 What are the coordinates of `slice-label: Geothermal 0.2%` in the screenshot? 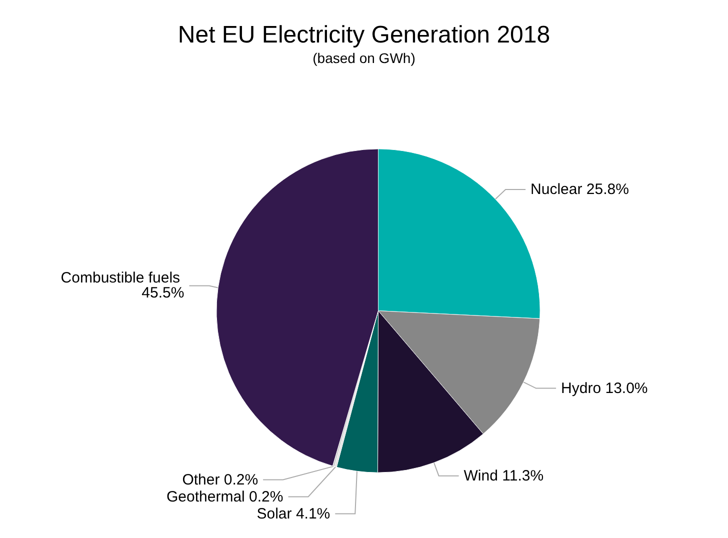 It's located at (225, 497).